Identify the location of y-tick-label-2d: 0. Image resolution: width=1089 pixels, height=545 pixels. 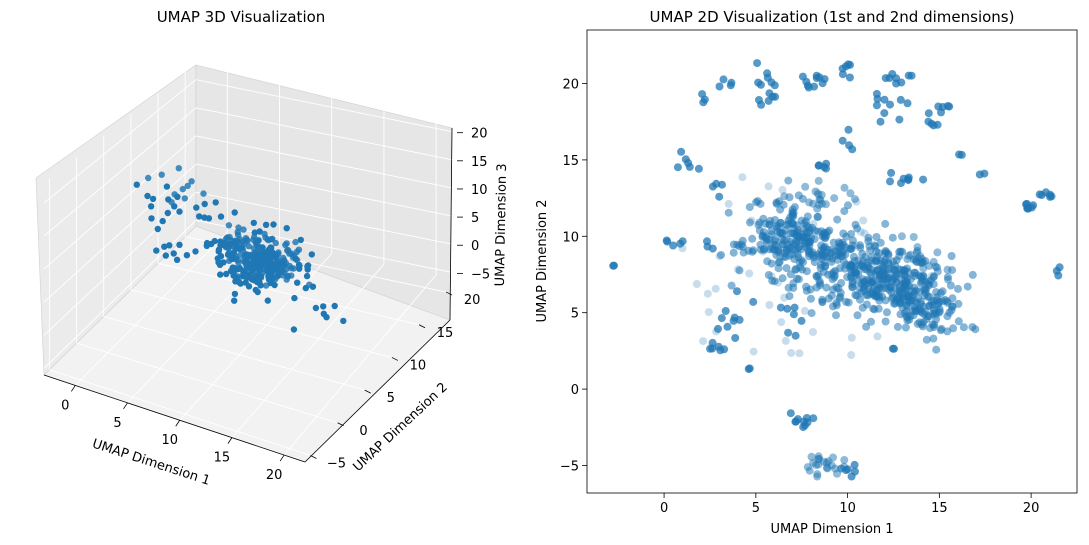
(575, 390).